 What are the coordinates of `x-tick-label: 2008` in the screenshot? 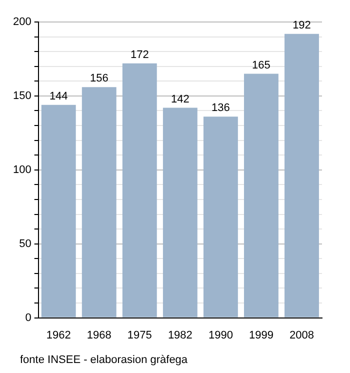 It's located at (301, 335).